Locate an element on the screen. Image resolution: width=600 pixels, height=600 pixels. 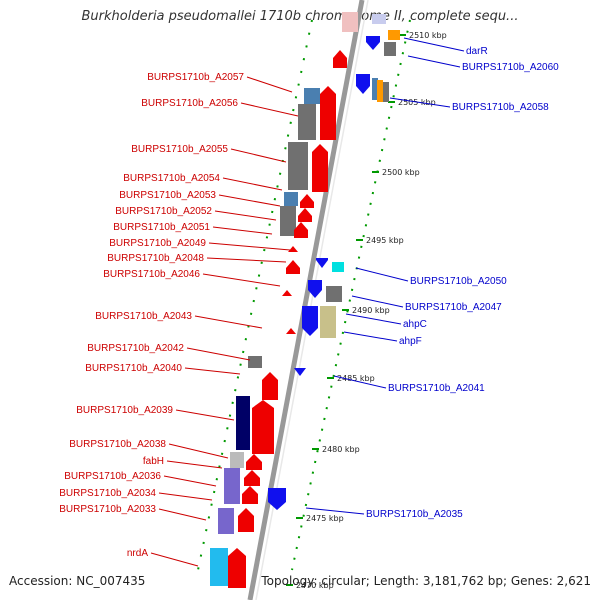
right-gene-label: BURPS1710b_A2035 is located at coordinates (414, 514).